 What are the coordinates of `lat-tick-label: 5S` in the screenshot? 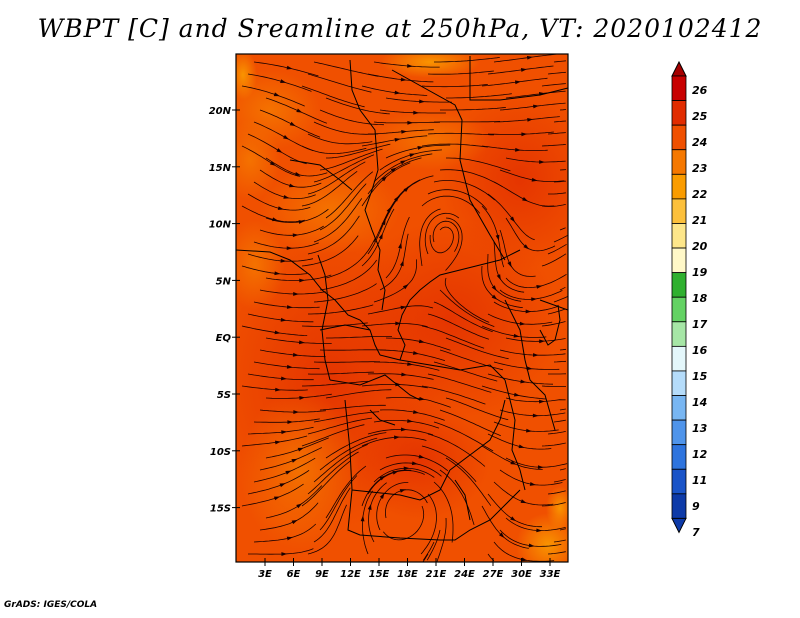 It's located at (224, 395).